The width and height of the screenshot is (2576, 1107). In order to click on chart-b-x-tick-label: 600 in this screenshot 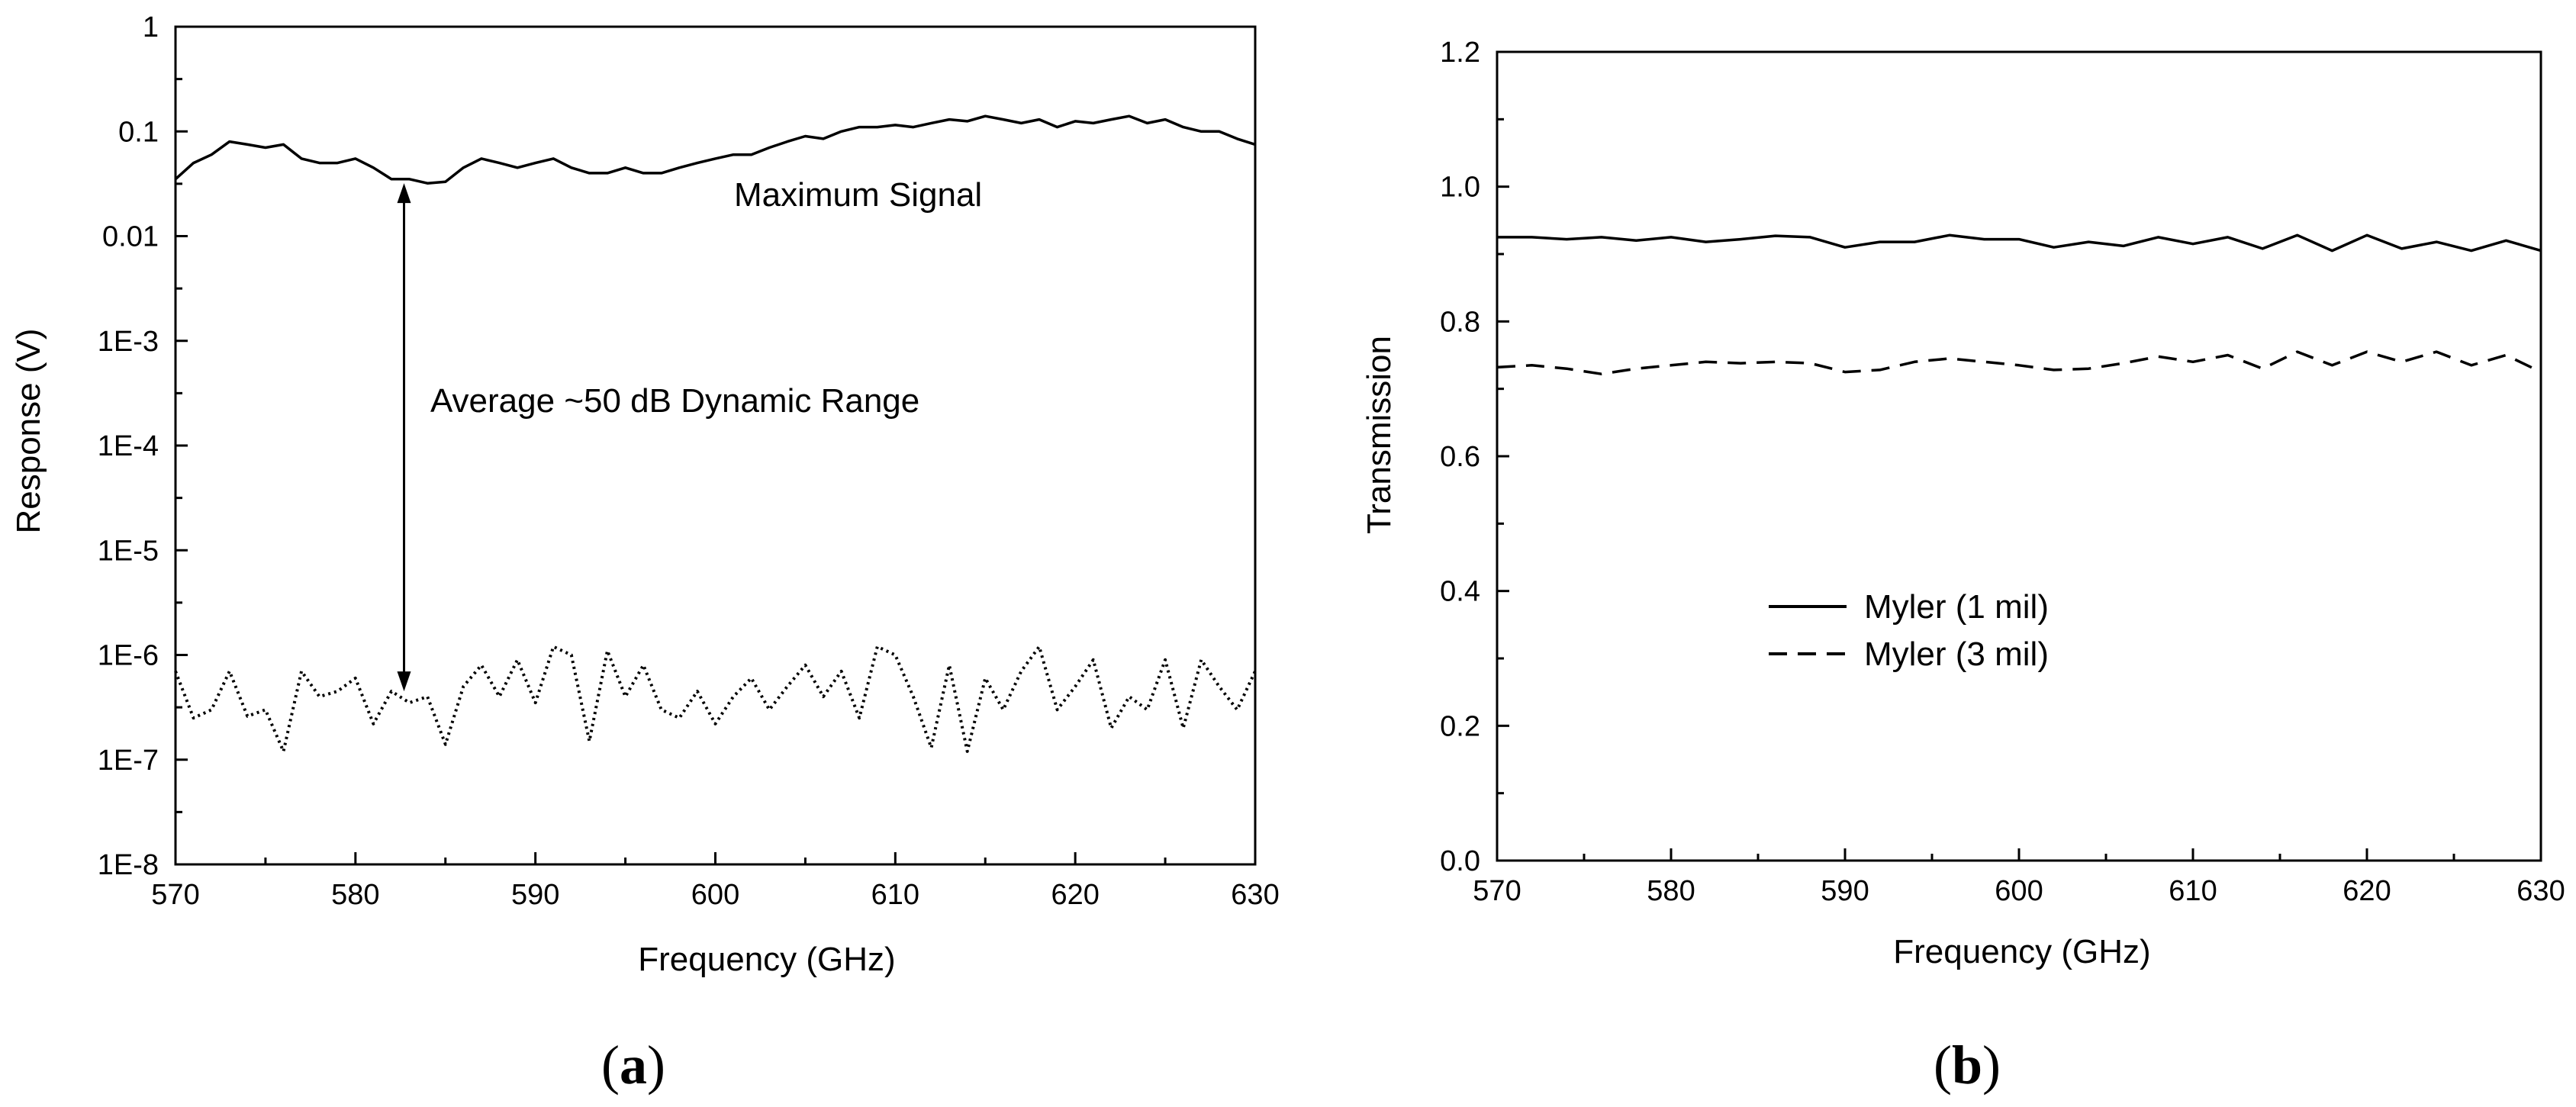, I will do `click(2019, 891)`.